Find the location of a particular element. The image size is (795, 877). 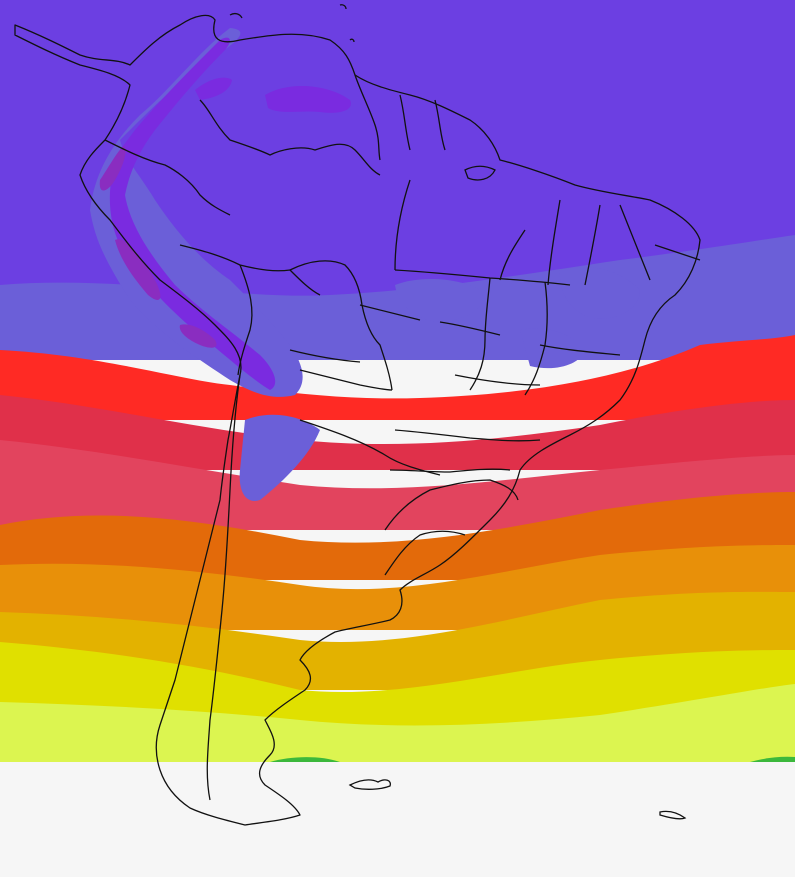

band-lime is located at coordinates (397, 723).